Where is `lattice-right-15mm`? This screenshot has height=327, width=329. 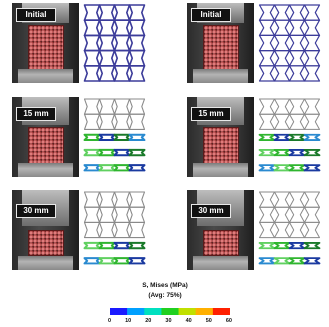 lattice-right-15mm is located at coordinates (289, 137).